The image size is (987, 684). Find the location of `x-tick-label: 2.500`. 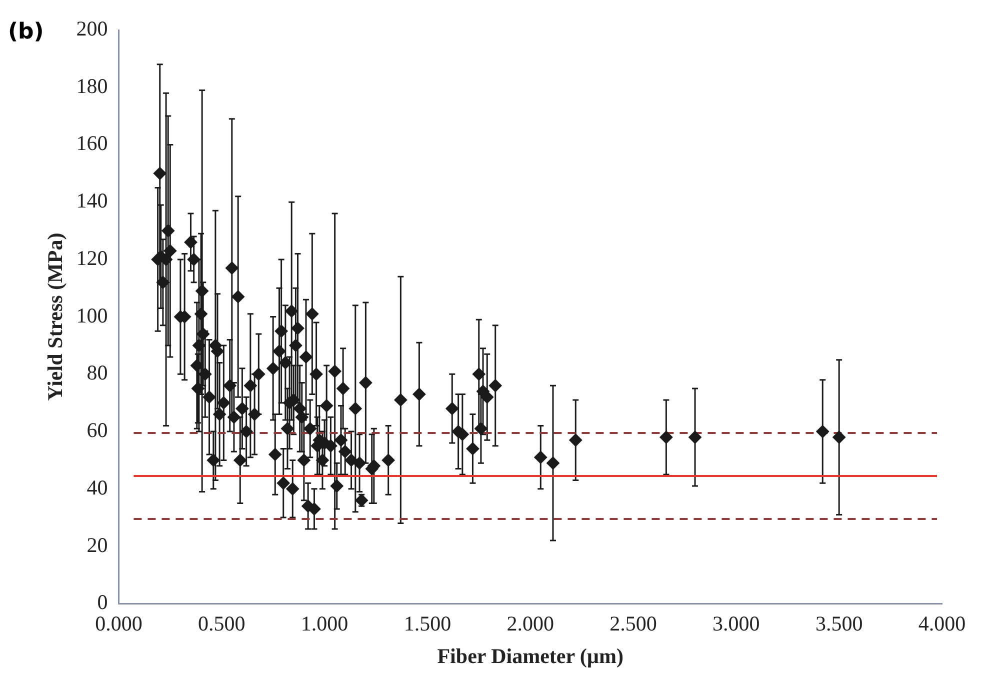

x-tick-label: 2.500 is located at coordinates (633, 624).